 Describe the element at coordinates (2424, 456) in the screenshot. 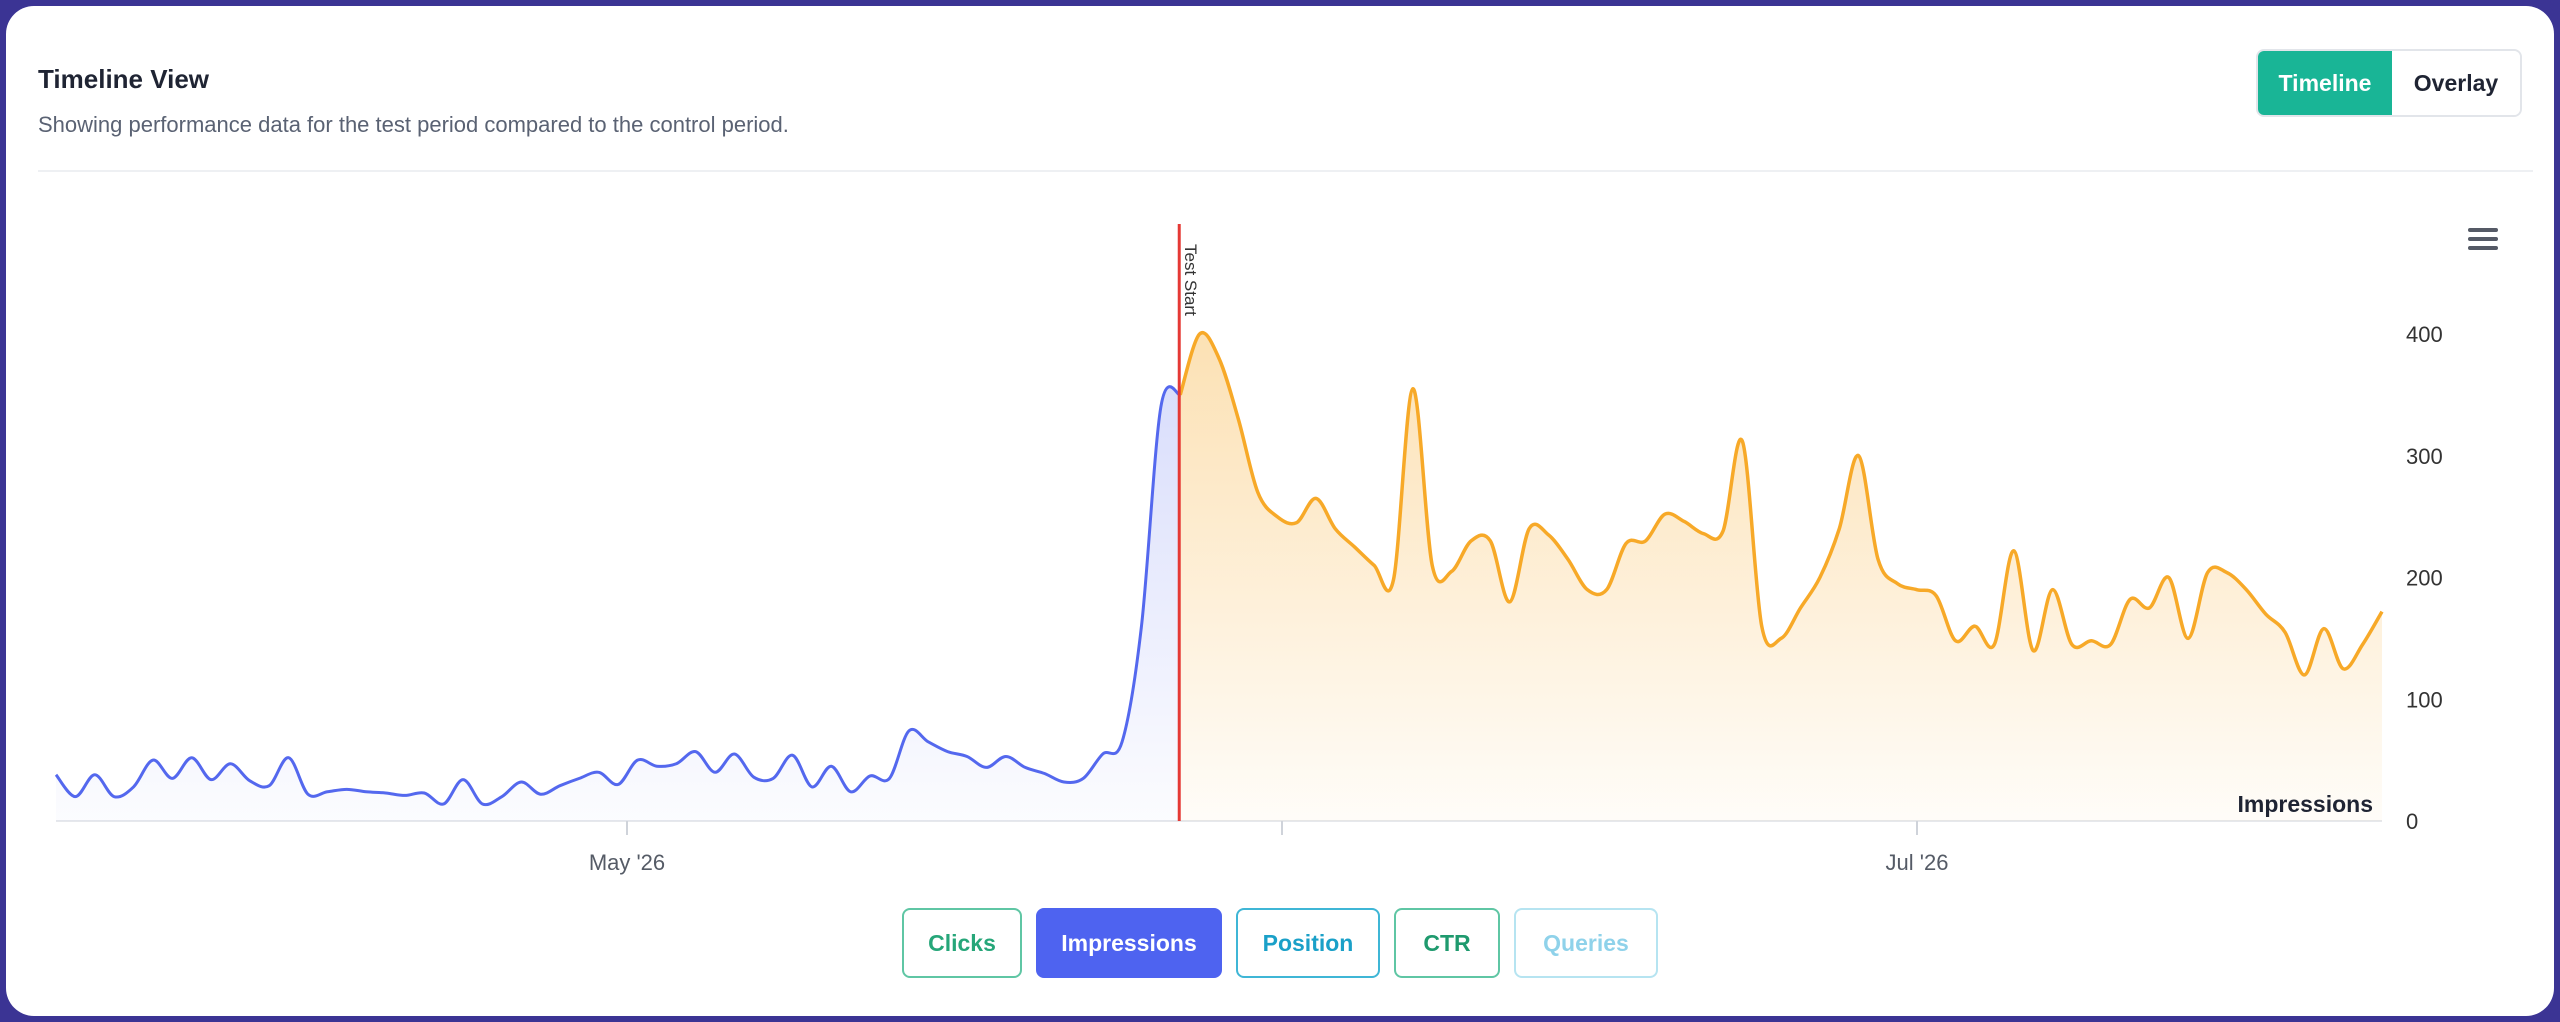

I see `y-tick-label: 300` at that location.